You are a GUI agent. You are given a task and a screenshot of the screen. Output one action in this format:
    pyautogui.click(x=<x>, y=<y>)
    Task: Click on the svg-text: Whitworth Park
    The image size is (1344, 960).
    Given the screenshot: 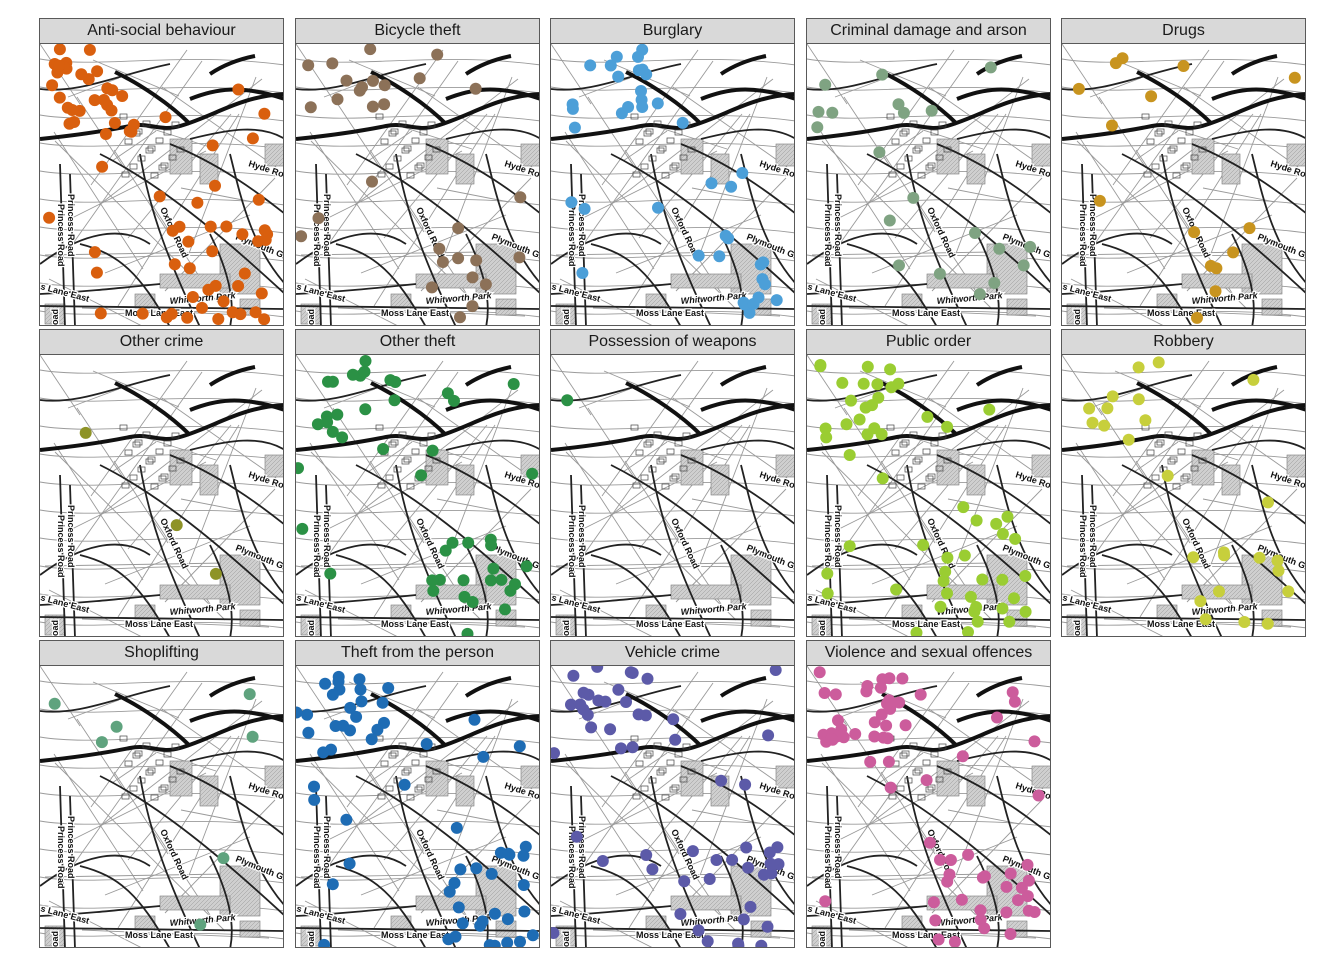 What is the action you would take?
    pyautogui.click(x=714, y=920)
    